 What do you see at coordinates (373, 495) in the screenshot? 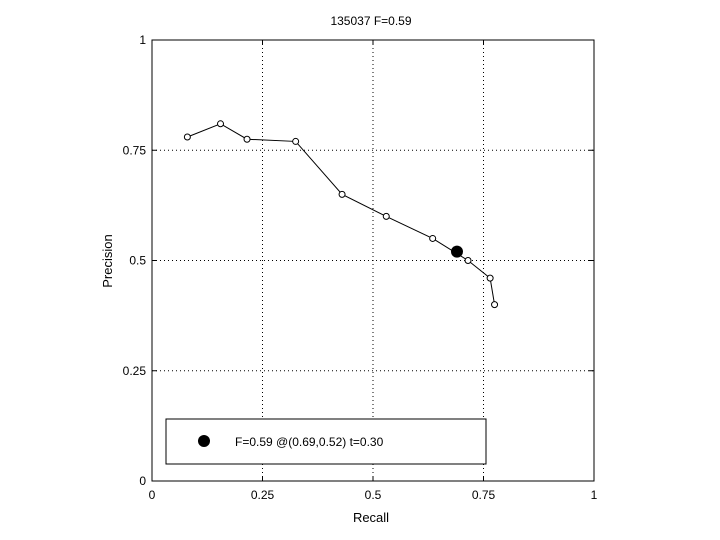
I see `x-tick-label: 0.5` at bounding box center [373, 495].